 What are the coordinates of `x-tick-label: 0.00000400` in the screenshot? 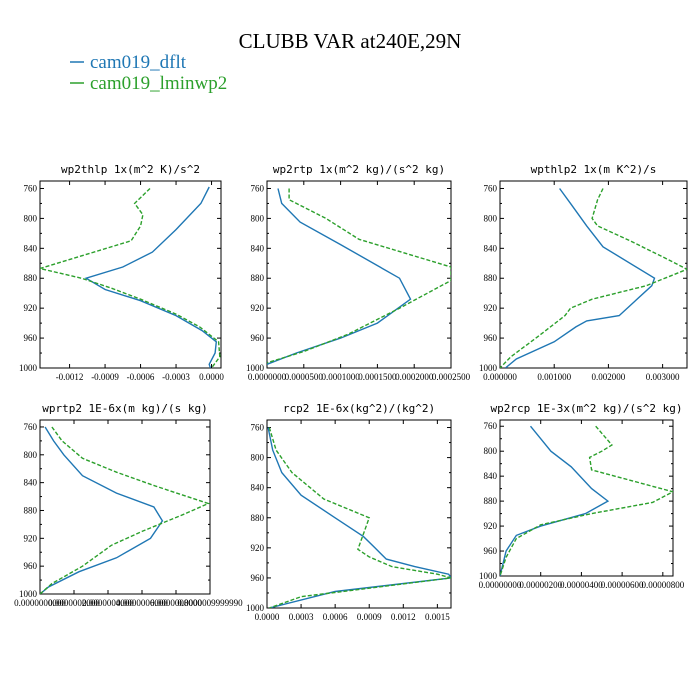 It's located at (581, 585).